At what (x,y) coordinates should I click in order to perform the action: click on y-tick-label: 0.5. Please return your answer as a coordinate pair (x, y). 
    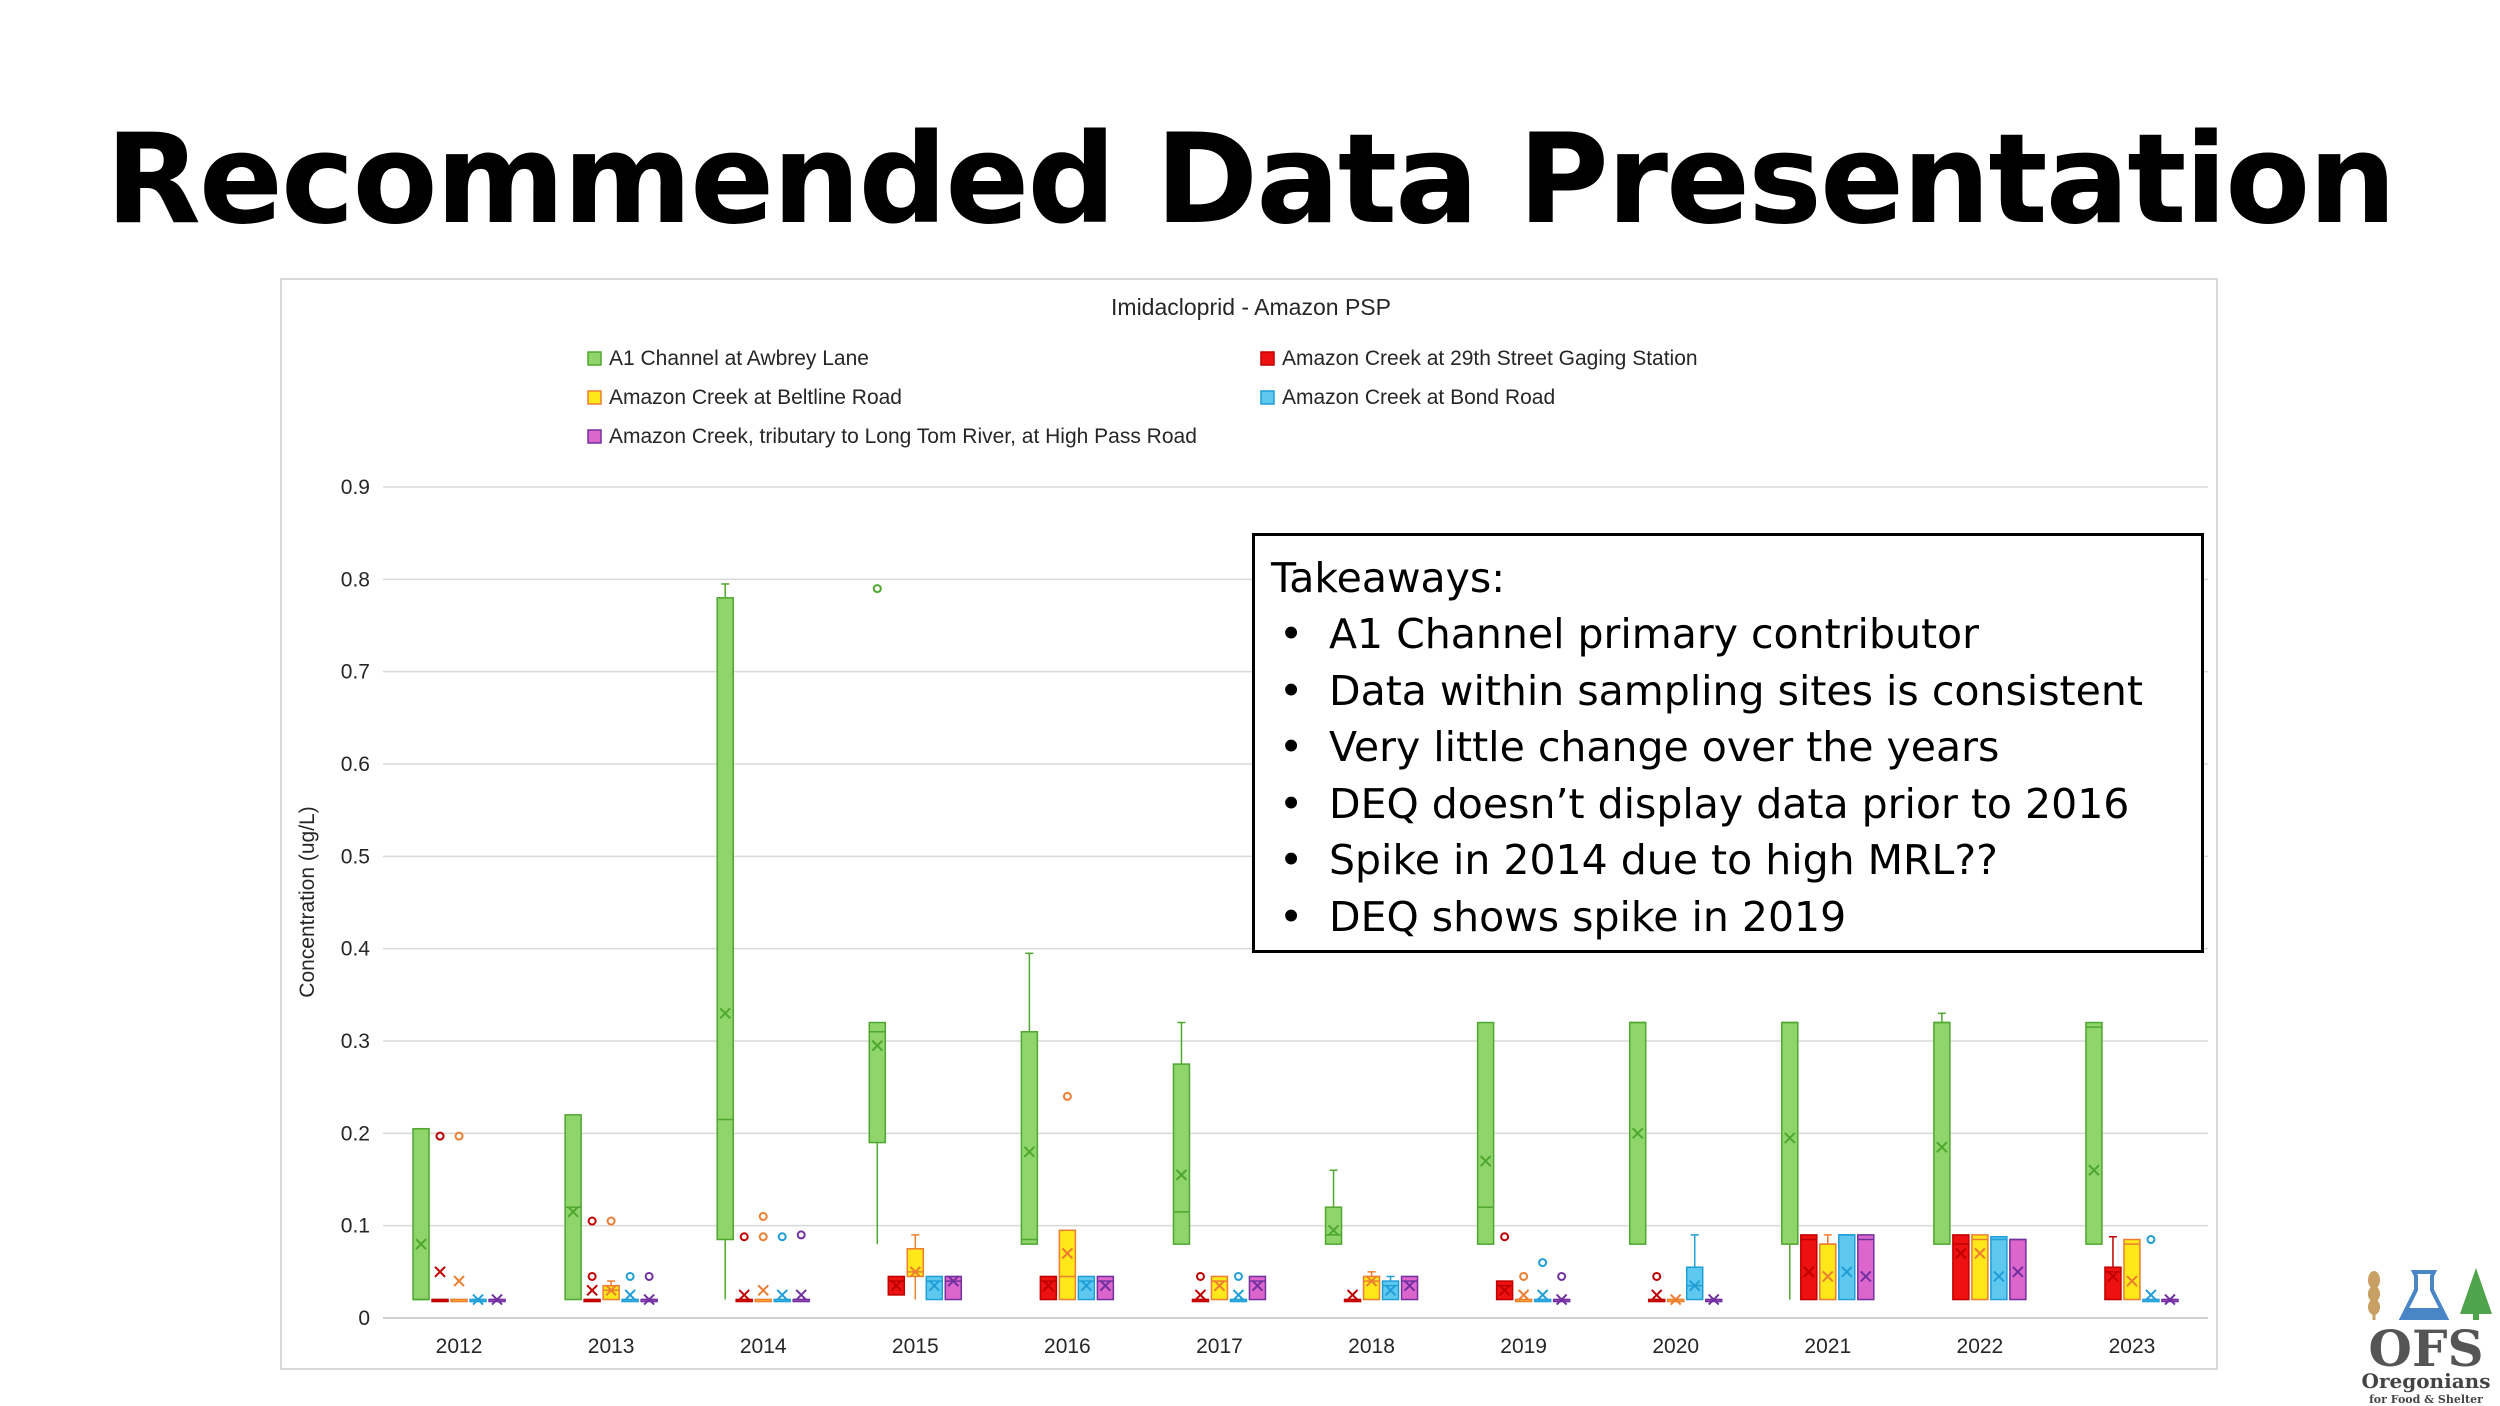
    Looking at the image, I should click on (355, 856).